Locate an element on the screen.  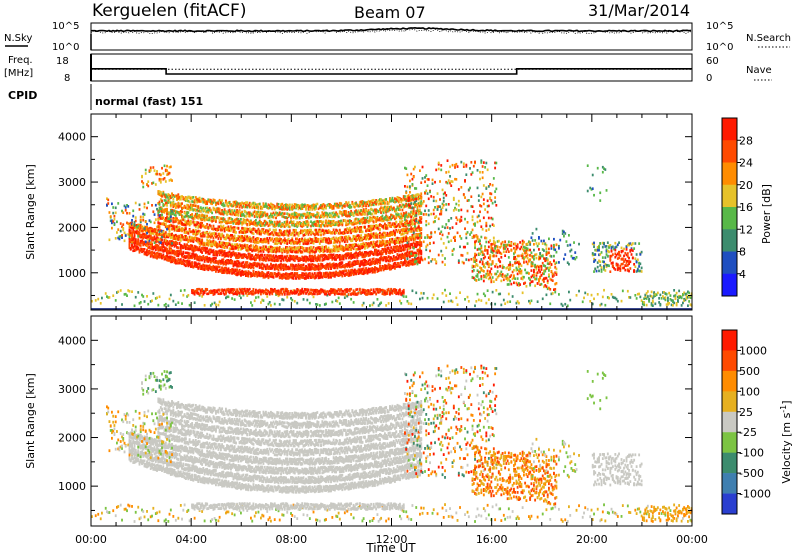
beam-title: Beam 07 is located at coordinates (390, 12).